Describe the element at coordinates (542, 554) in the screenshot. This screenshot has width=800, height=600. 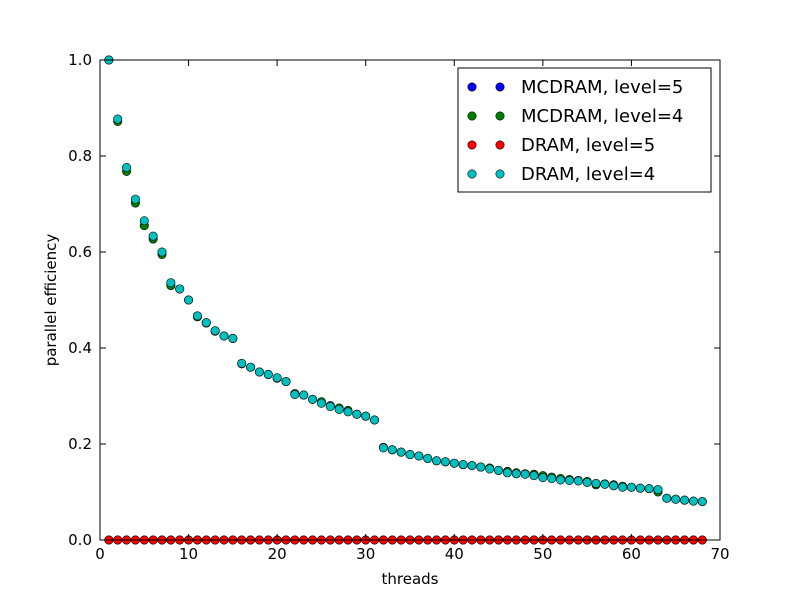
I see `x-tick-label: 50` at that location.